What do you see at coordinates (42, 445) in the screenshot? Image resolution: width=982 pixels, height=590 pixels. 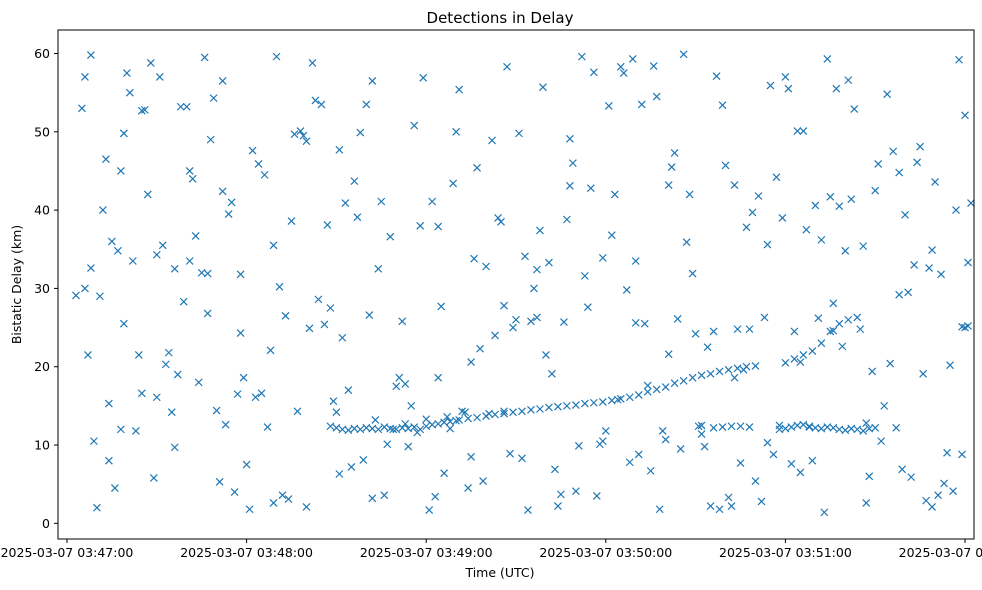 I see `y-tick-label: 10` at bounding box center [42, 445].